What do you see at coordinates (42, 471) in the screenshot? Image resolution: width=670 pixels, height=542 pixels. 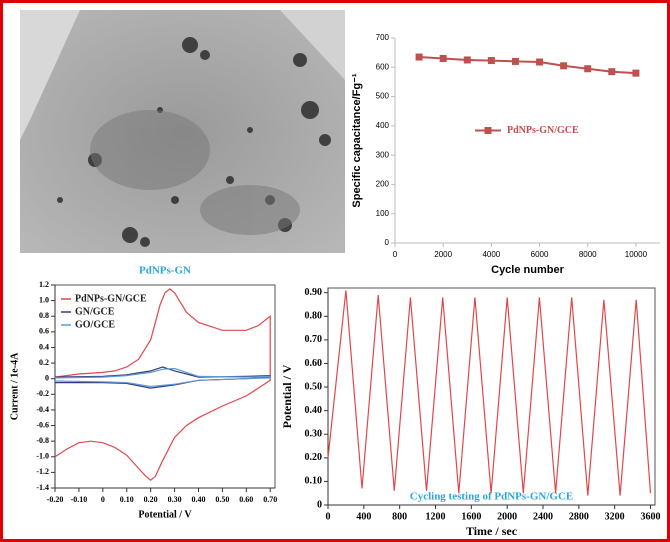 I see `y-tick-label: -1.2` at bounding box center [42, 471].